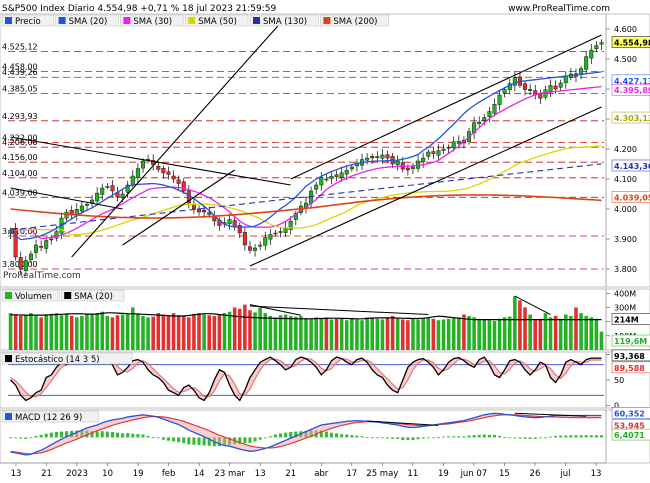 The width and height of the screenshot is (650, 483). I want to click on legend-label: Volumen, so click(33, 297).